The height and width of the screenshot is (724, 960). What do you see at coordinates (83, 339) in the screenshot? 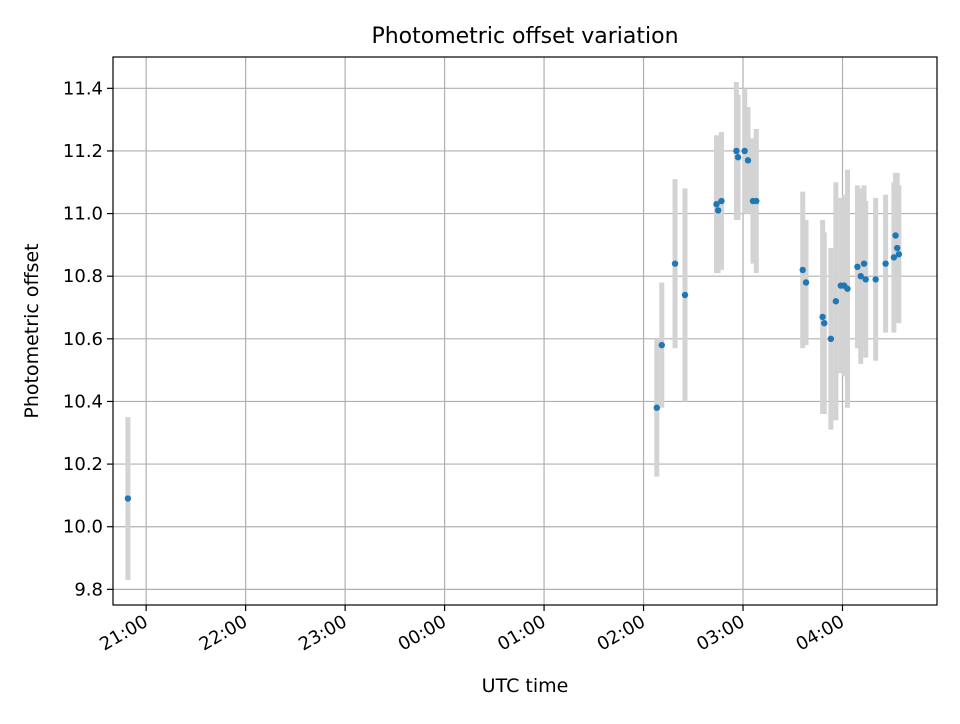
I see `y-tick-label: 10.6` at bounding box center [83, 339].